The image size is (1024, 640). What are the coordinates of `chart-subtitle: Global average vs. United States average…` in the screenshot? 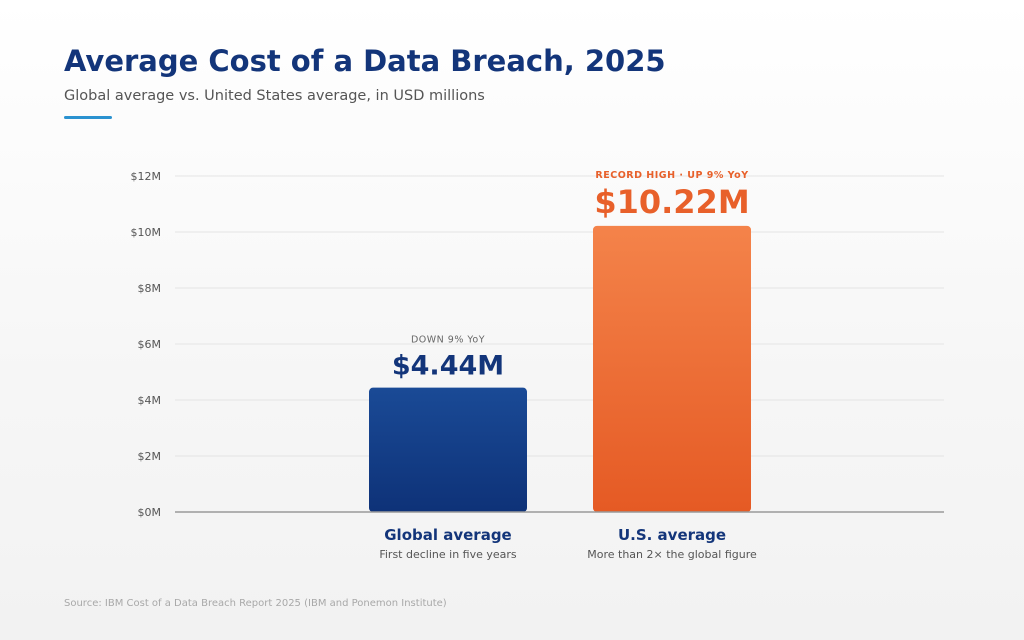 It's located at (274, 96).